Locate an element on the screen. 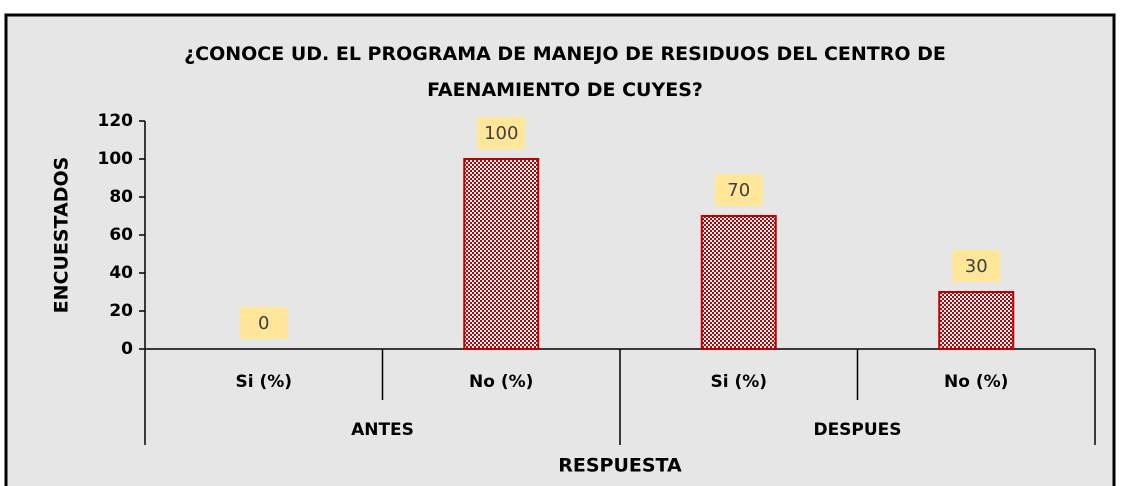 The image size is (1121, 486). data-label: 70 is located at coordinates (738, 190).